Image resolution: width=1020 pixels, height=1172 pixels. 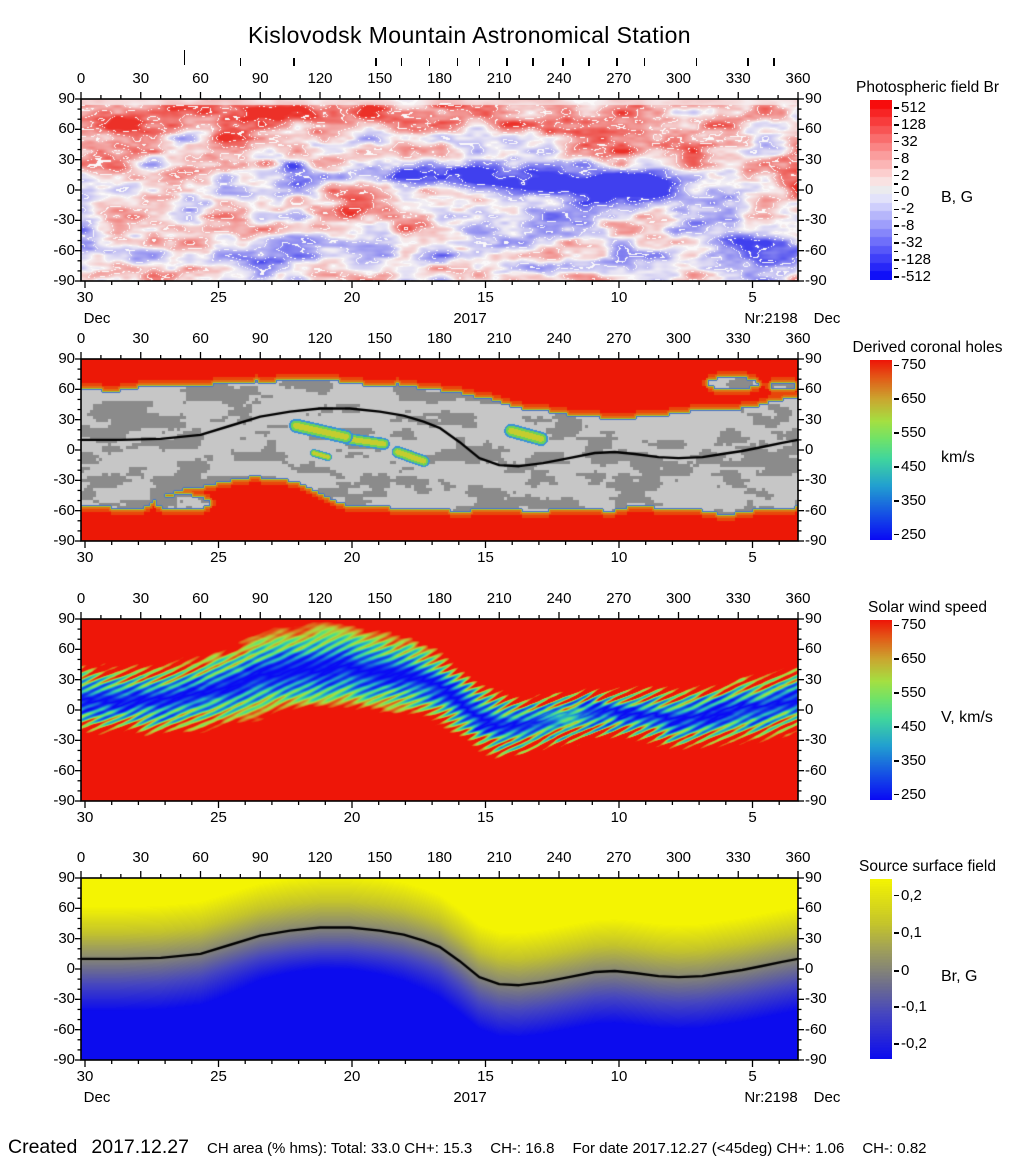 What do you see at coordinates (752, 817) in the screenshot?
I see `x-tick-label-bottom: 5` at bounding box center [752, 817].